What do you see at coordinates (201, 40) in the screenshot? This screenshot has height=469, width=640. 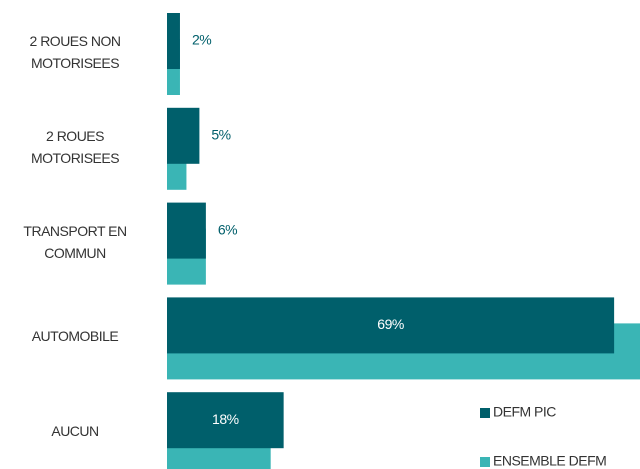 I see `data-label: 2%` at bounding box center [201, 40].